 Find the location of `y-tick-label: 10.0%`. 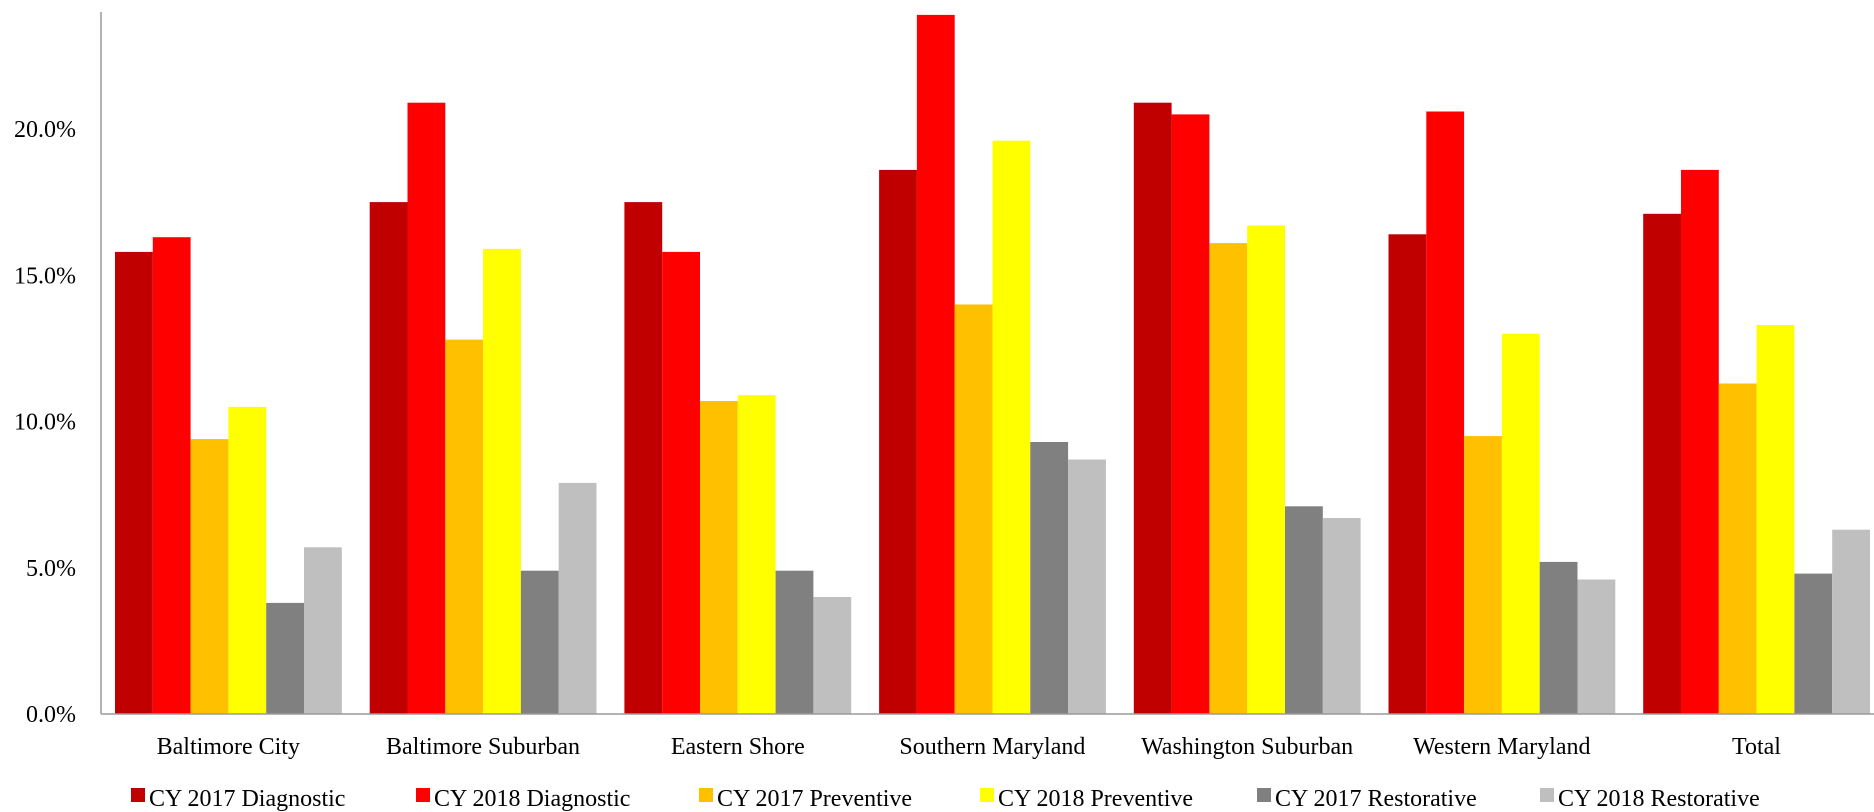

y-tick-label: 10.0% is located at coordinates (45, 423).